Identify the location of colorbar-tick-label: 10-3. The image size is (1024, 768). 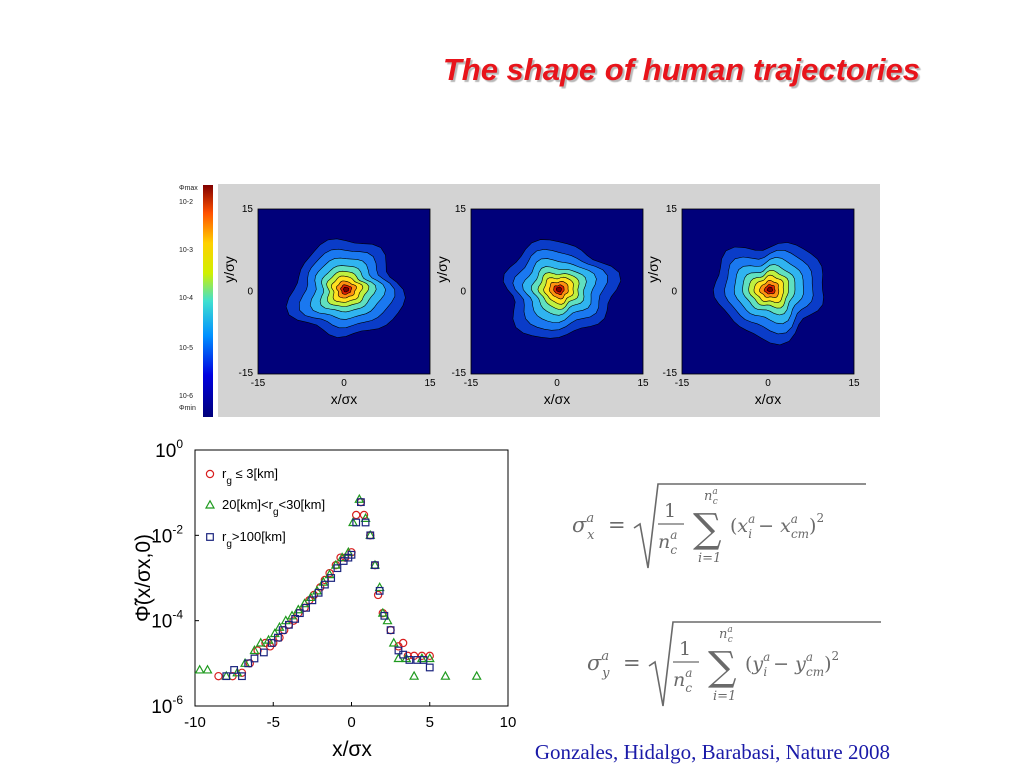
(186, 250).